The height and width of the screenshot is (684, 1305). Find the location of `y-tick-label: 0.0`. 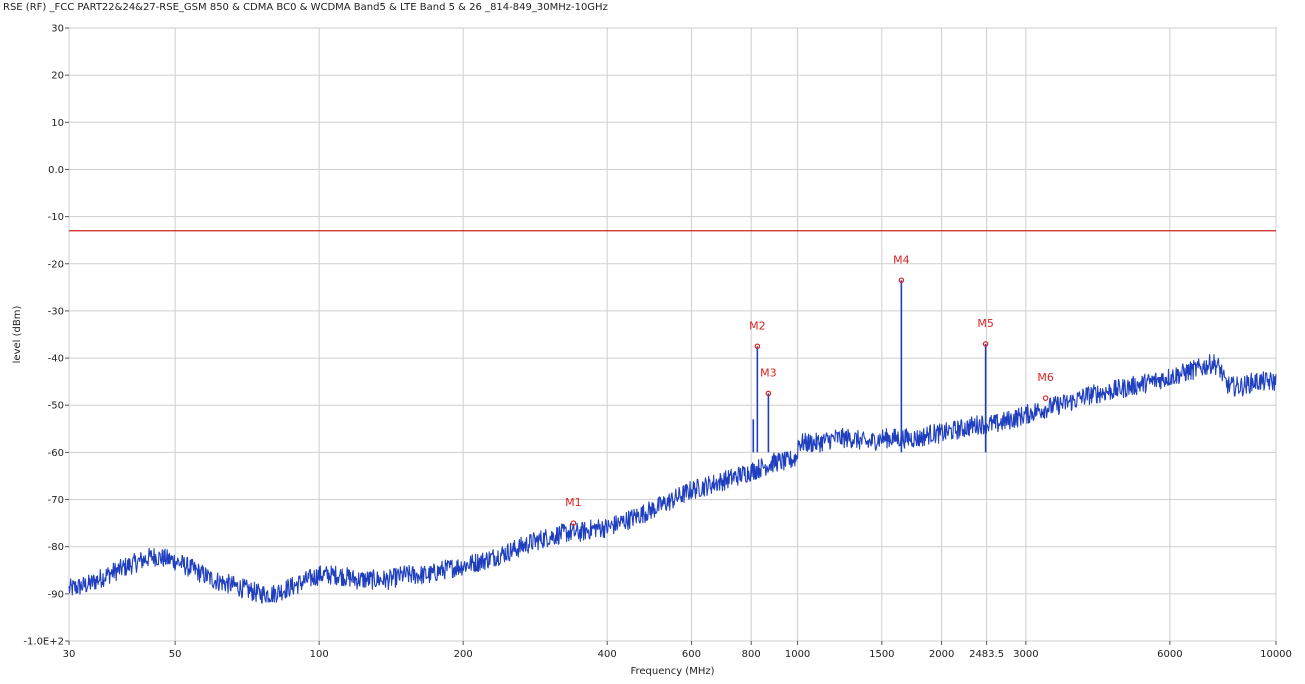

y-tick-label: 0.0 is located at coordinates (56, 170).